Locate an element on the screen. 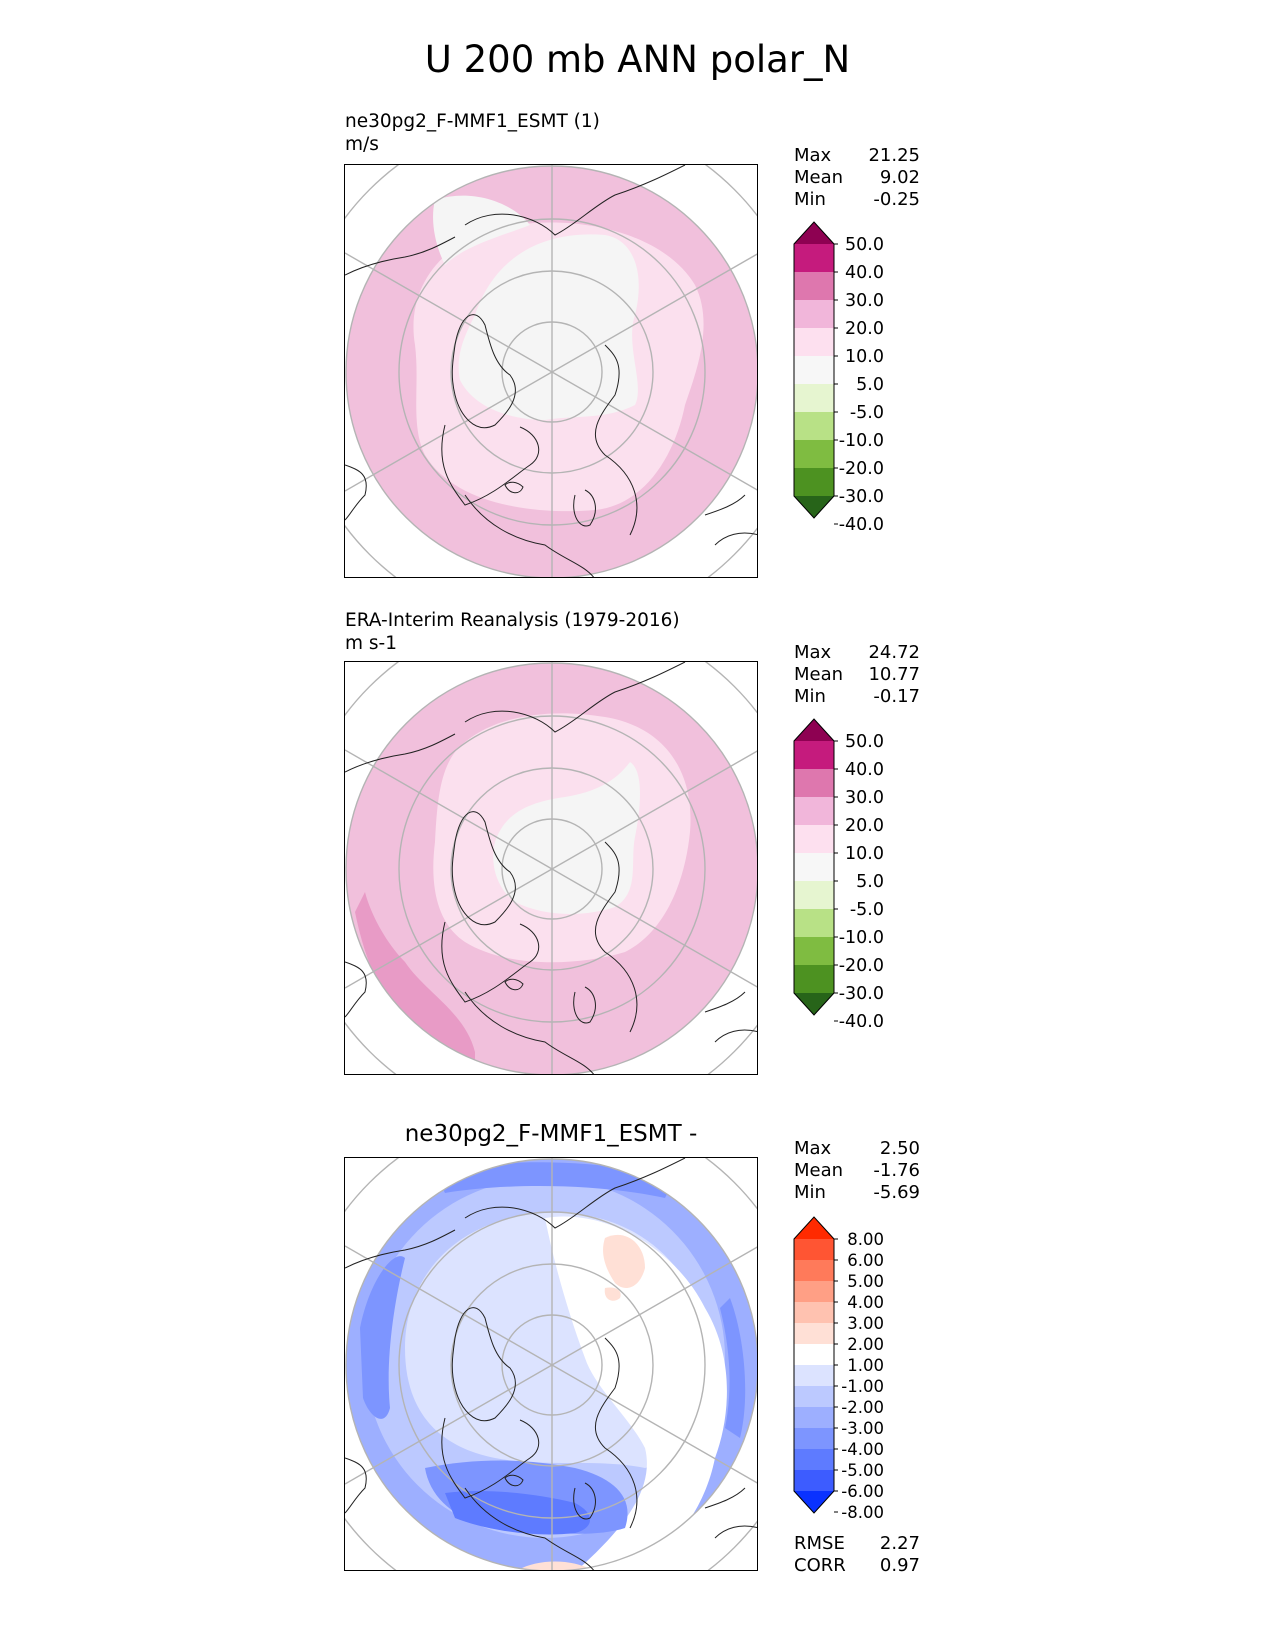  panel-1-graticule is located at coordinates (551, 371).